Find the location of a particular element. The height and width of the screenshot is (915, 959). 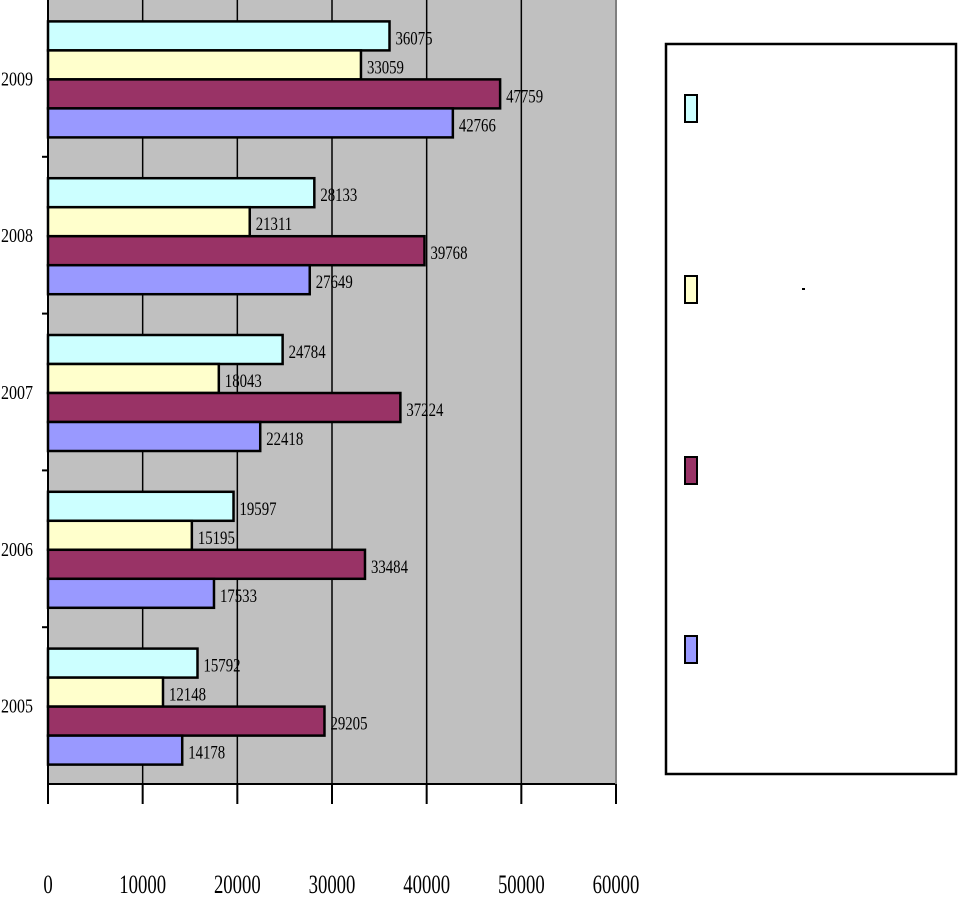

data-label: 36075 is located at coordinates (414, 38).